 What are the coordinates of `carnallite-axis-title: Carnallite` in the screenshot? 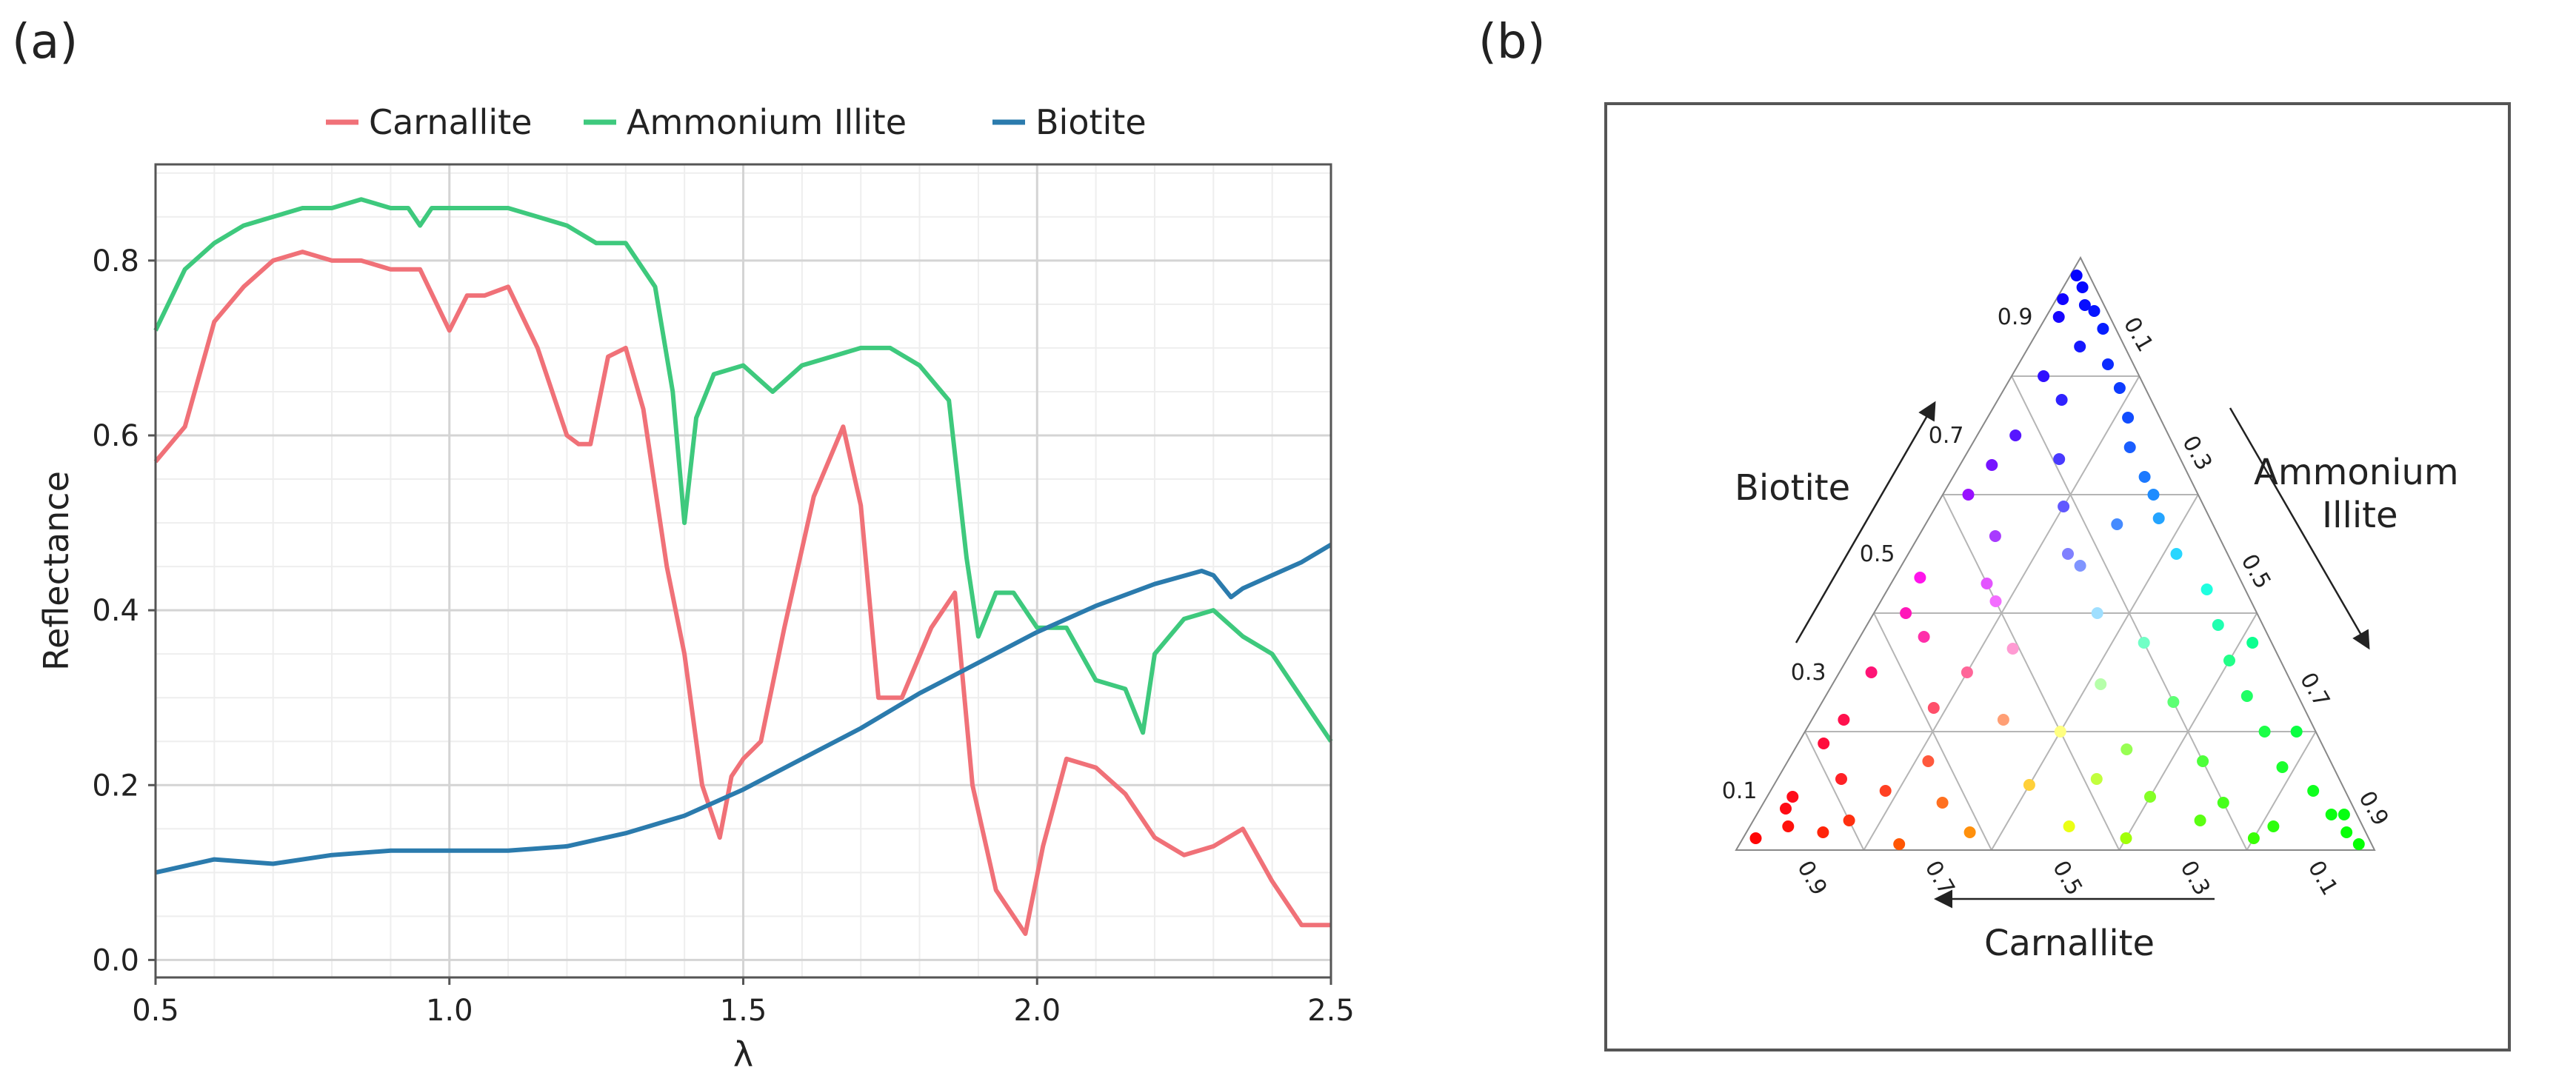 It's located at (2069, 943).